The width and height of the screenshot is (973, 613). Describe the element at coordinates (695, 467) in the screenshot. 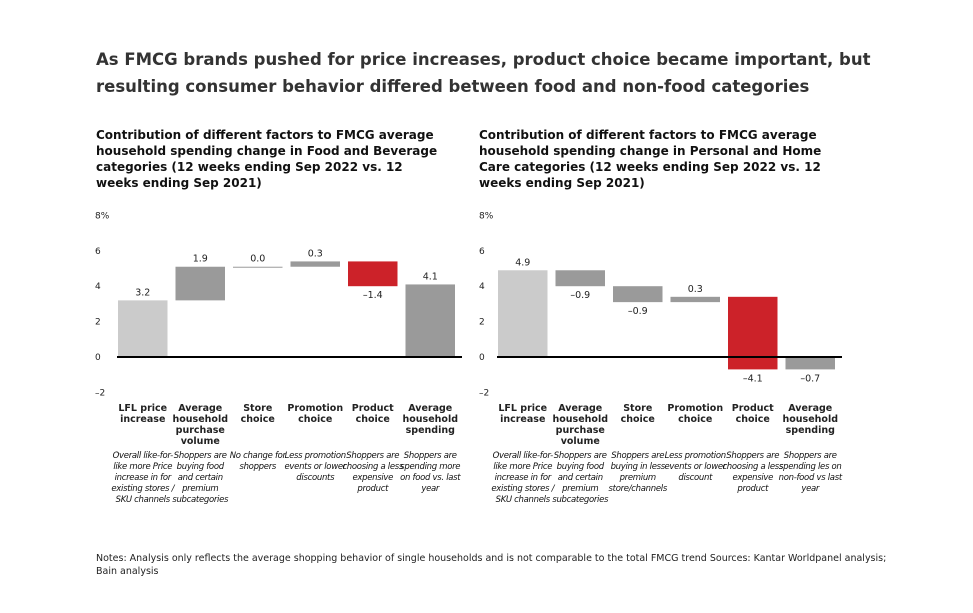

I see `category-description: Less promotion events or lower discount` at that location.